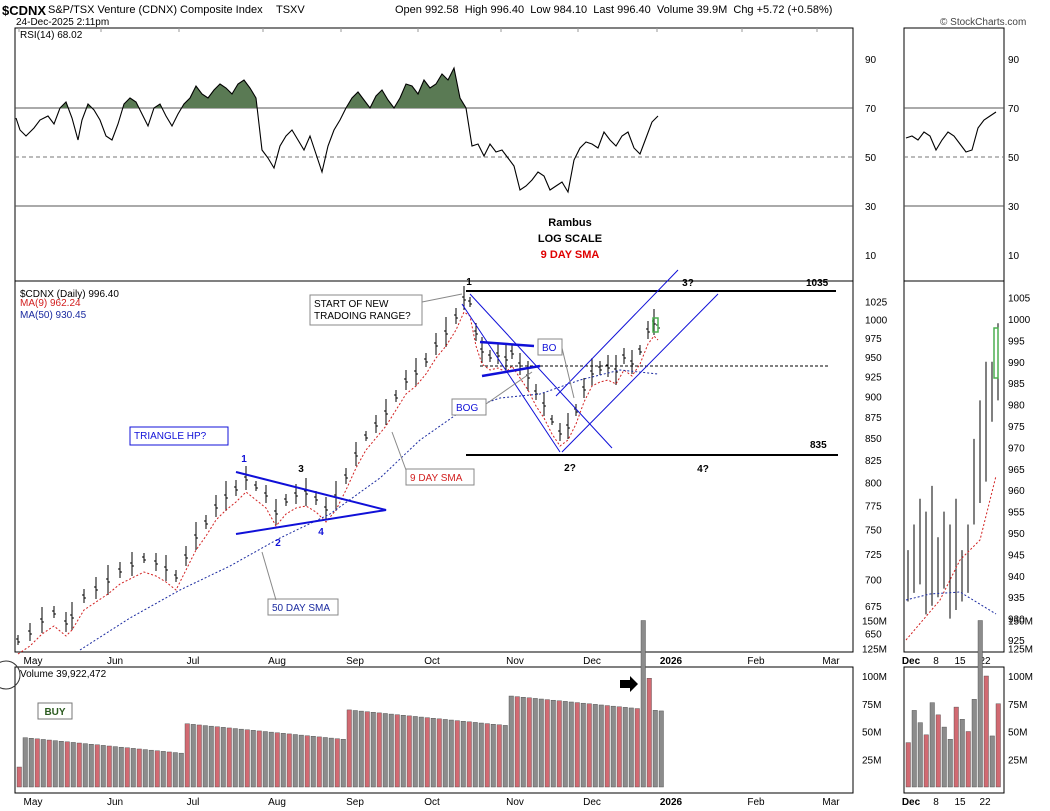 This screenshot has width=1050, height=811. I want to click on last-label: Last, so click(604, 10).